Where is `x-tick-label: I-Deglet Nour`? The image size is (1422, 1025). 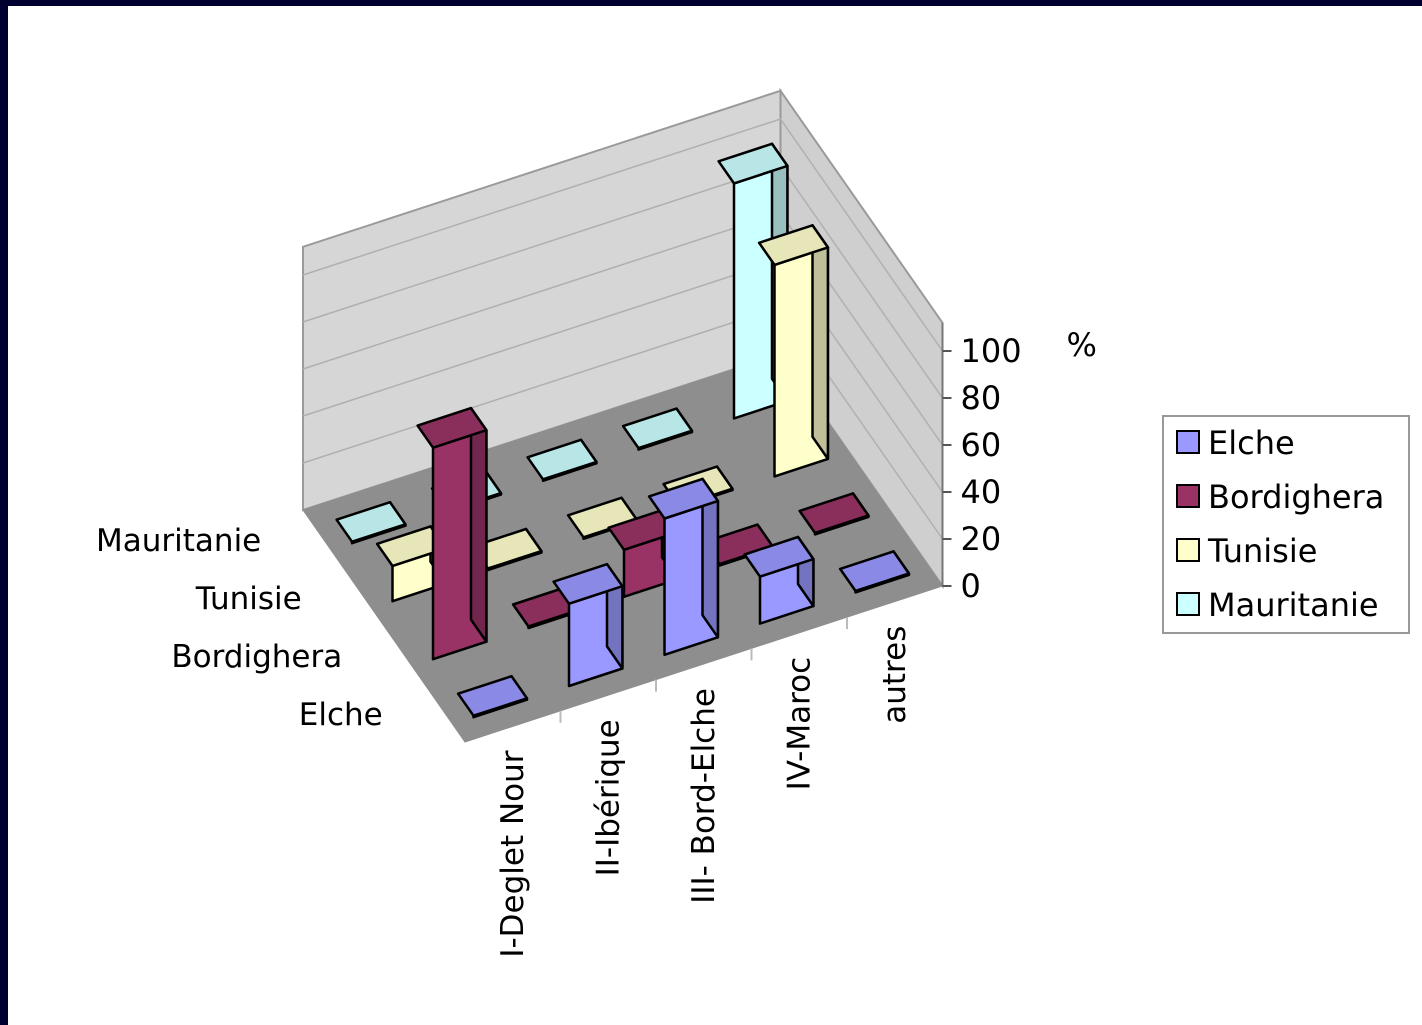 x-tick-label: I-Deglet Nour is located at coordinates (513, 853).